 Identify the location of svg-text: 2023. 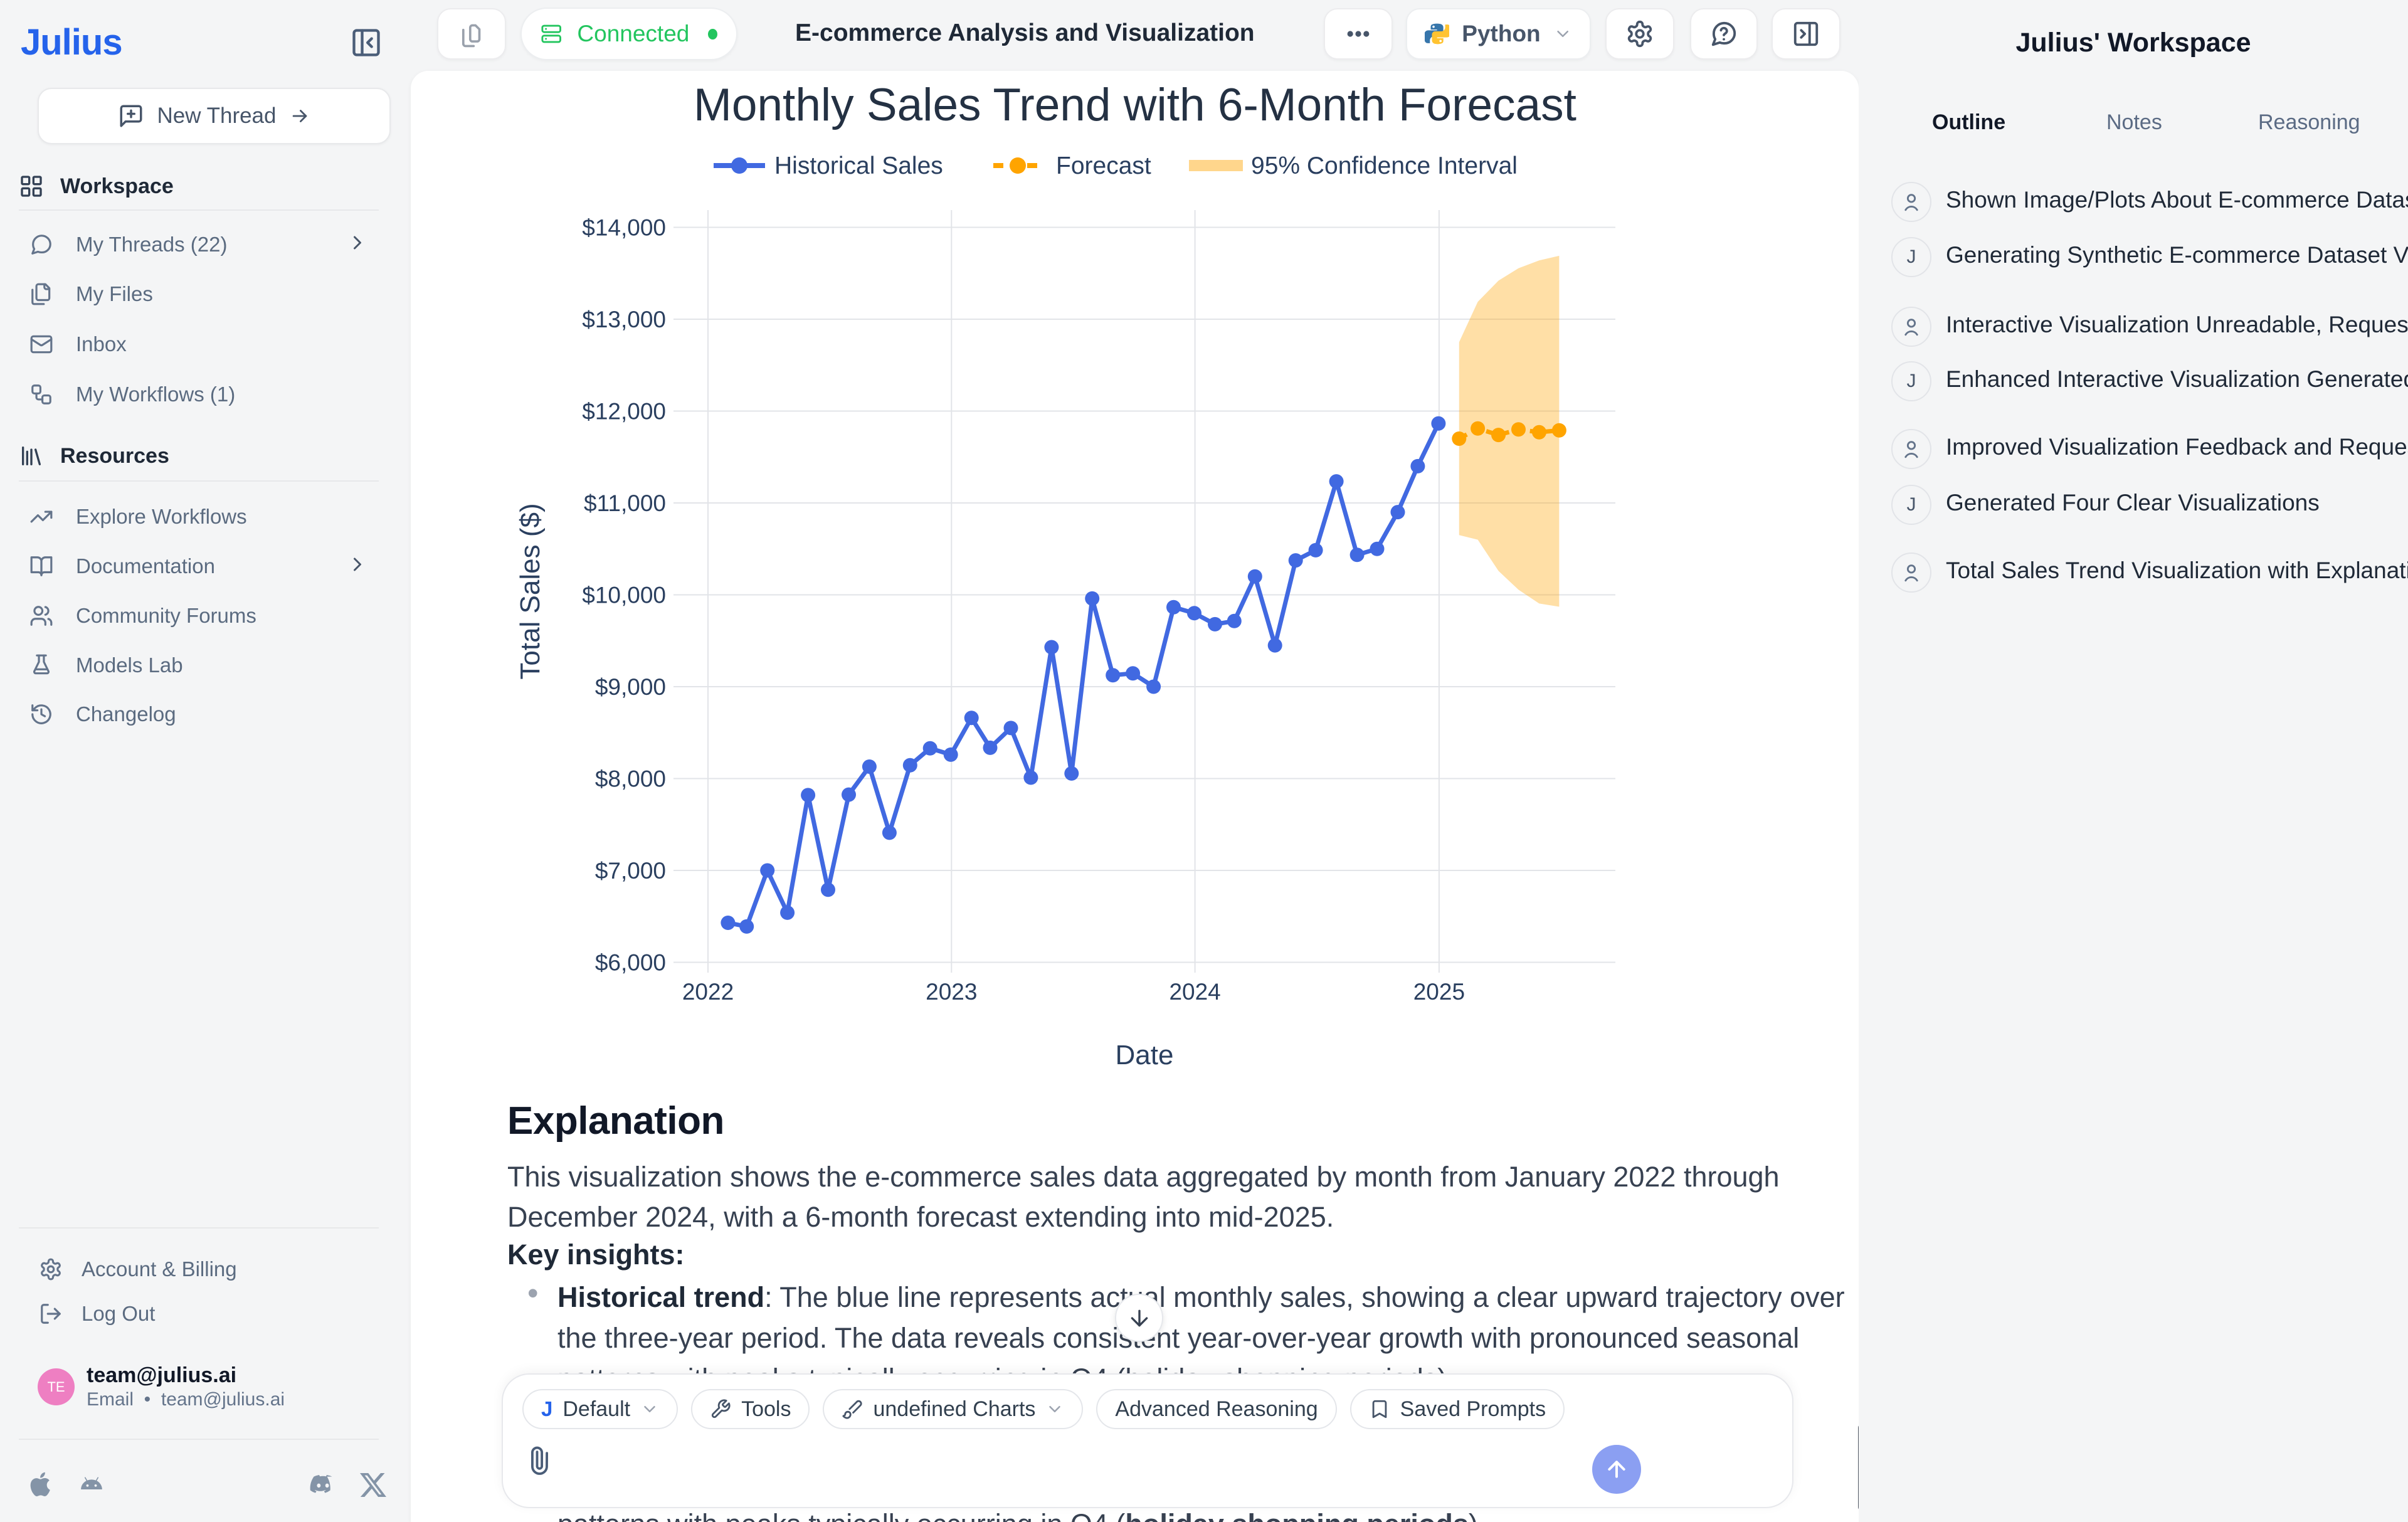
(951, 992).